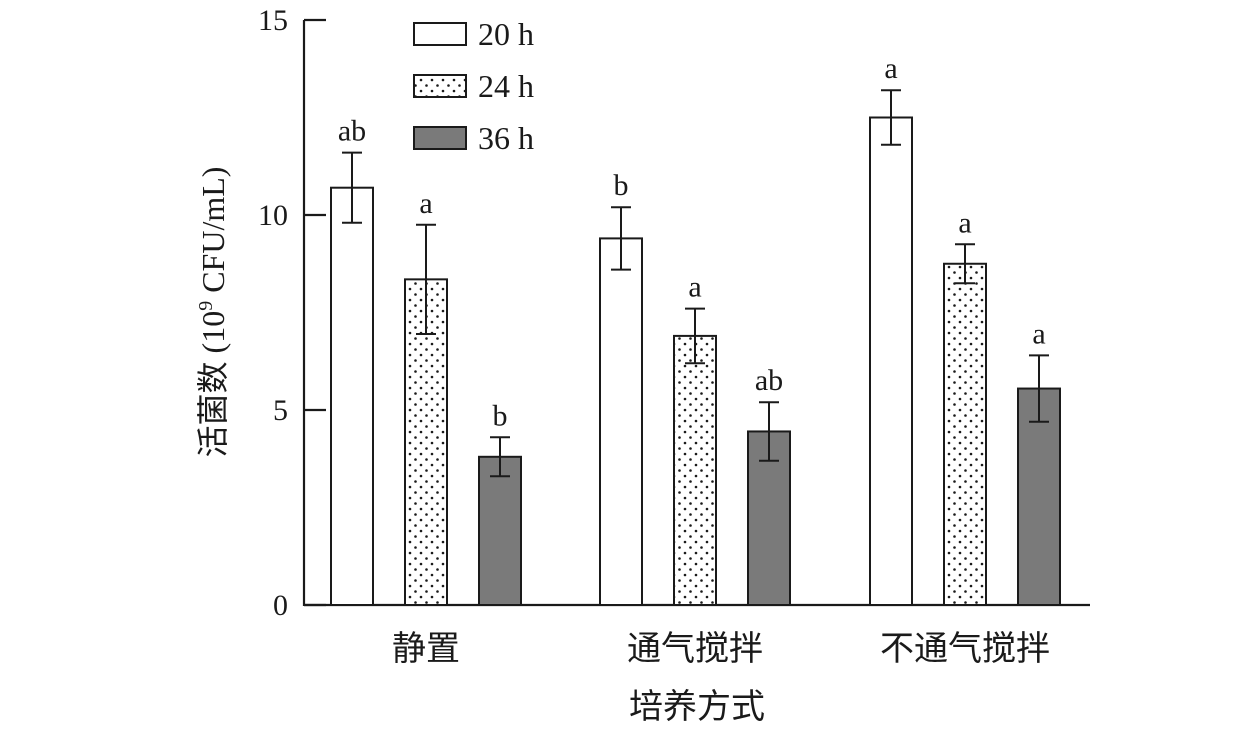  What do you see at coordinates (426, 649) in the screenshot?
I see `category-label: 静置` at bounding box center [426, 649].